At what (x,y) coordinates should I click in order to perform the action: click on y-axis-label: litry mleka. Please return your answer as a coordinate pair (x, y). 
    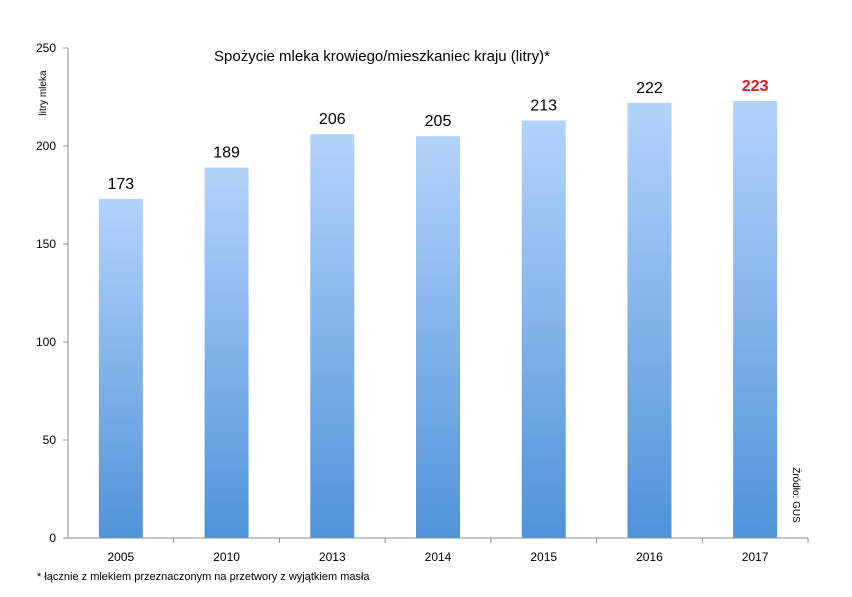
    Looking at the image, I should click on (43, 92).